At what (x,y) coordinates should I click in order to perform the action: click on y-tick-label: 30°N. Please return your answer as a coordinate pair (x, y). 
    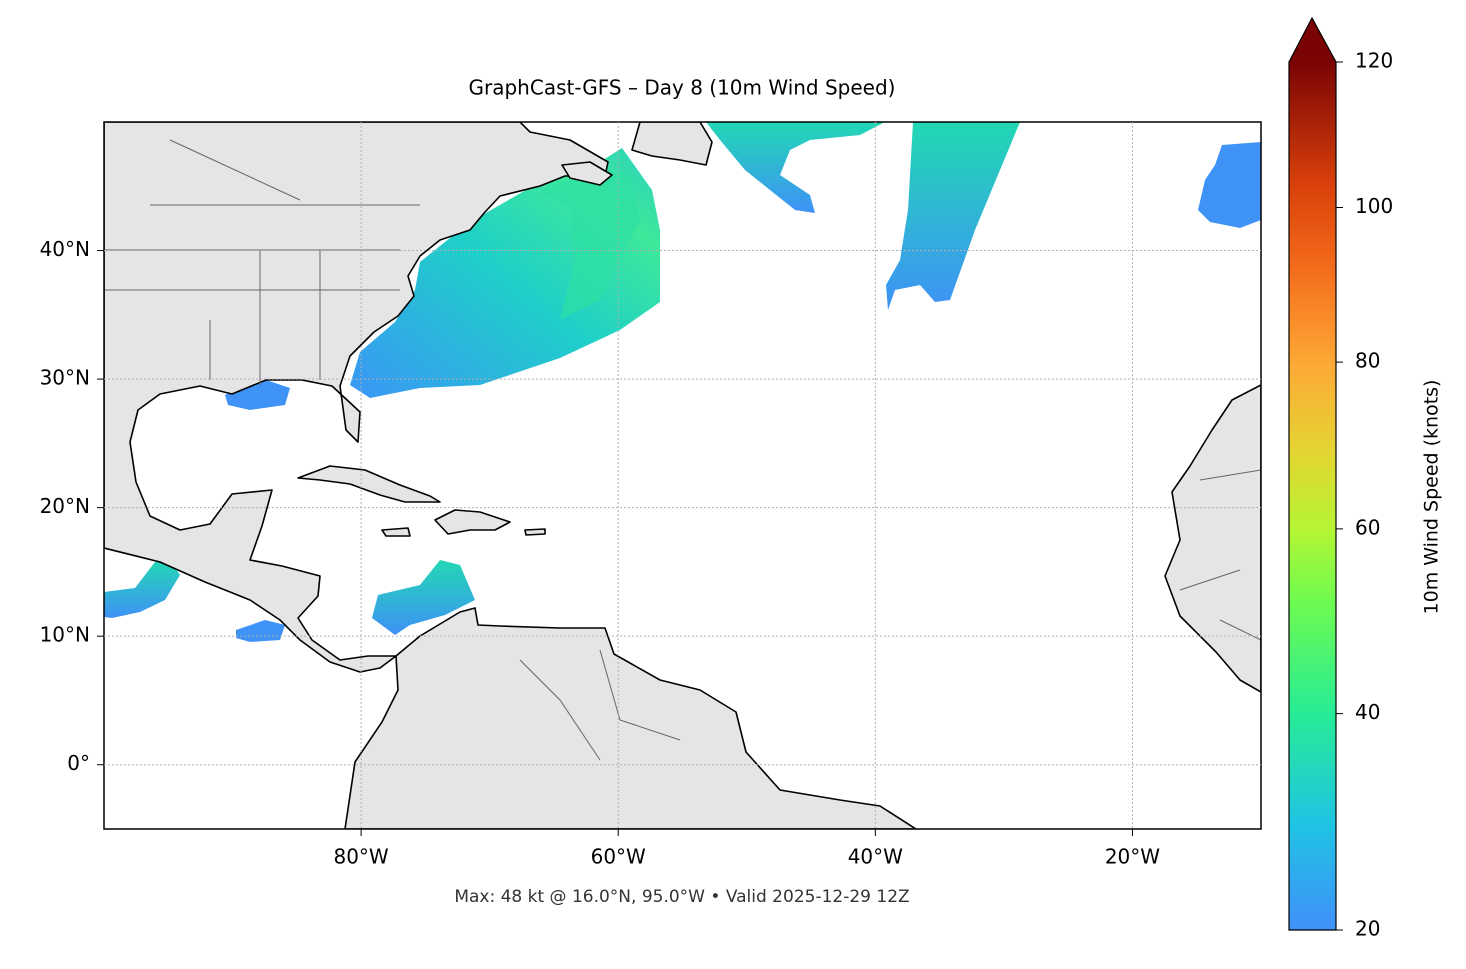
    Looking at the image, I should click on (65, 378).